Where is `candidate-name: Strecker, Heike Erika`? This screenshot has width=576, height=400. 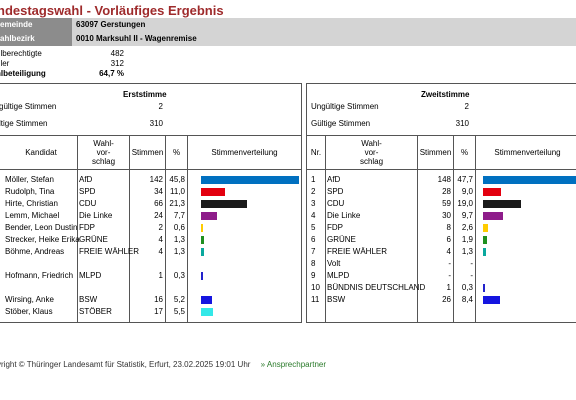 candidate-name: Strecker, Heike Erika is located at coordinates (42, 239).